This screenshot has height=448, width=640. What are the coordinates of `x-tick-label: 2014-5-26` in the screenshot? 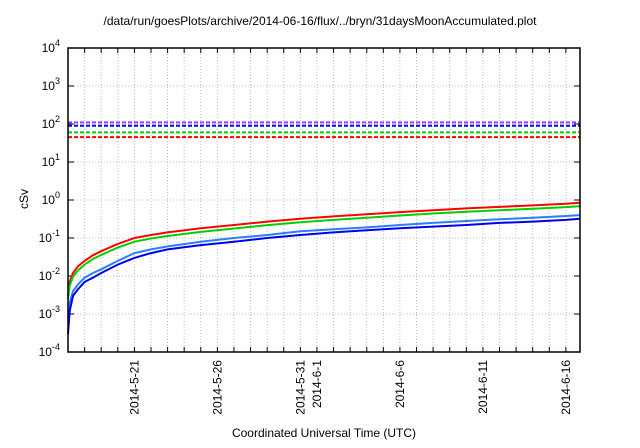 It's located at (217, 387).